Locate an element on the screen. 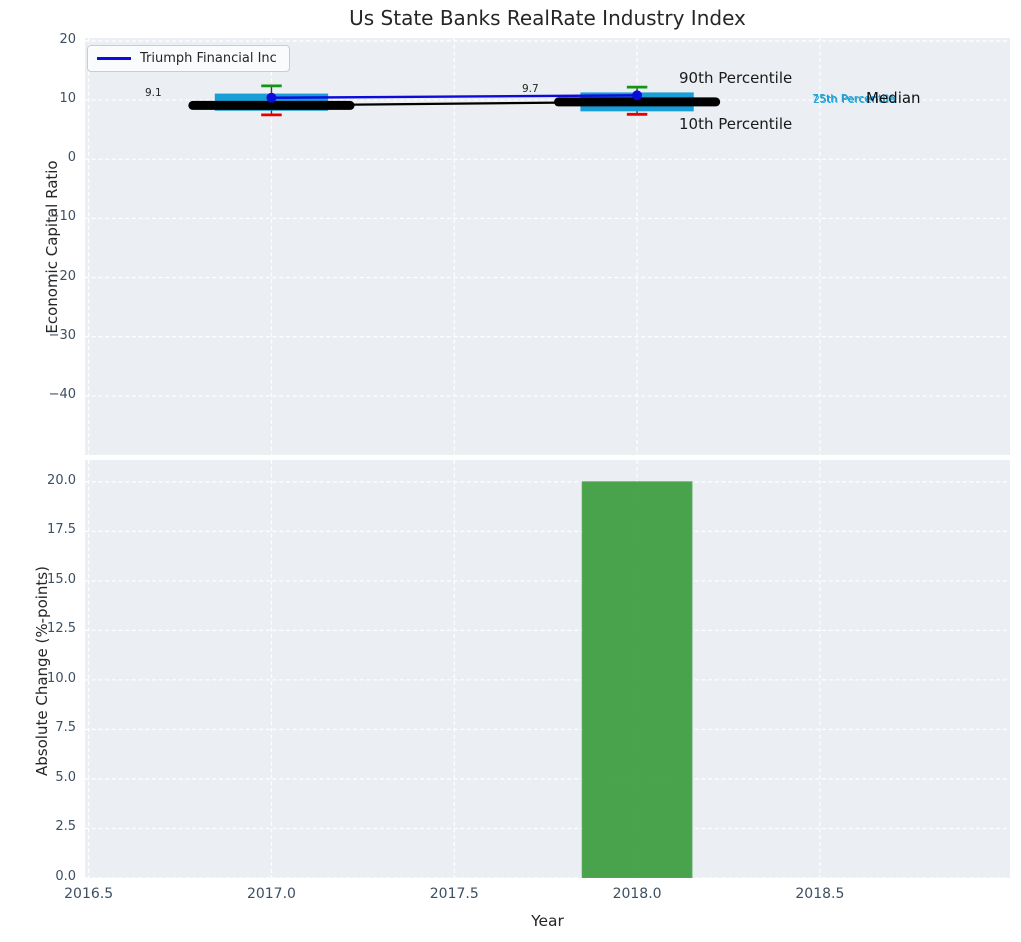 This screenshot has height=942, width=1021. y-tick-label: 17.5 is located at coordinates (61, 530).